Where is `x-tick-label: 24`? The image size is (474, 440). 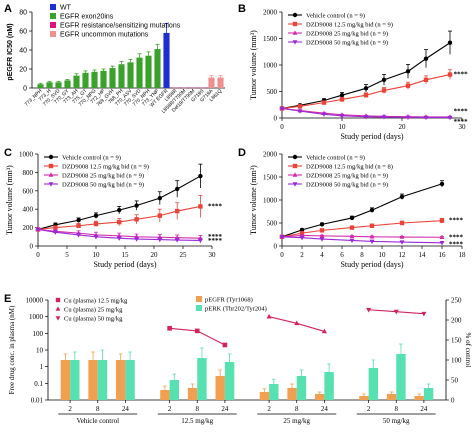 x-tick-label: 24 is located at coordinates (126, 409).